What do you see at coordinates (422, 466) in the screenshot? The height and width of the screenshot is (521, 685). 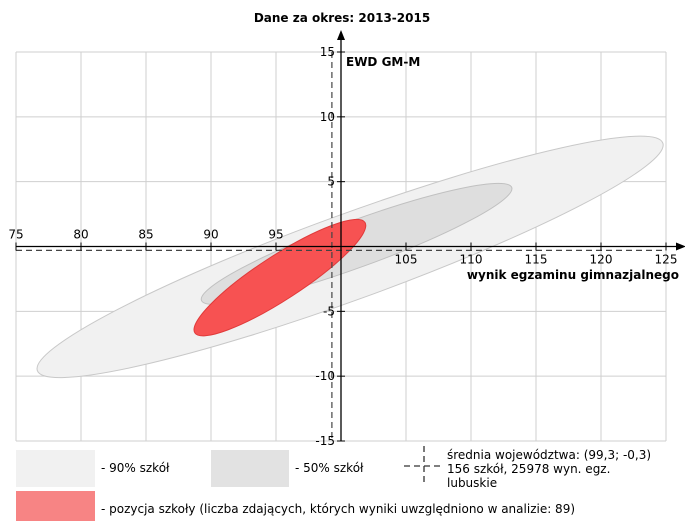 I see `legend-mean-symbol` at bounding box center [422, 466].